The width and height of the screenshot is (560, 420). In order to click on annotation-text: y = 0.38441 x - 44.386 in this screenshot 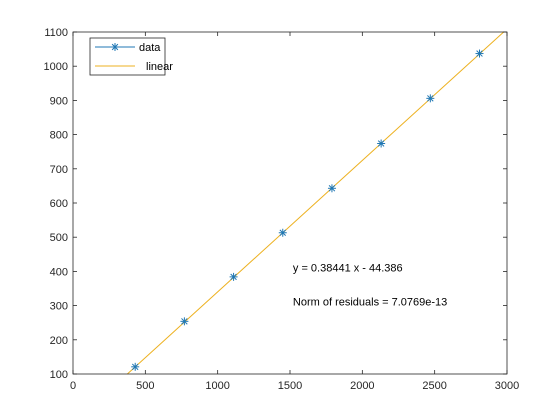, I will do `click(348, 268)`.